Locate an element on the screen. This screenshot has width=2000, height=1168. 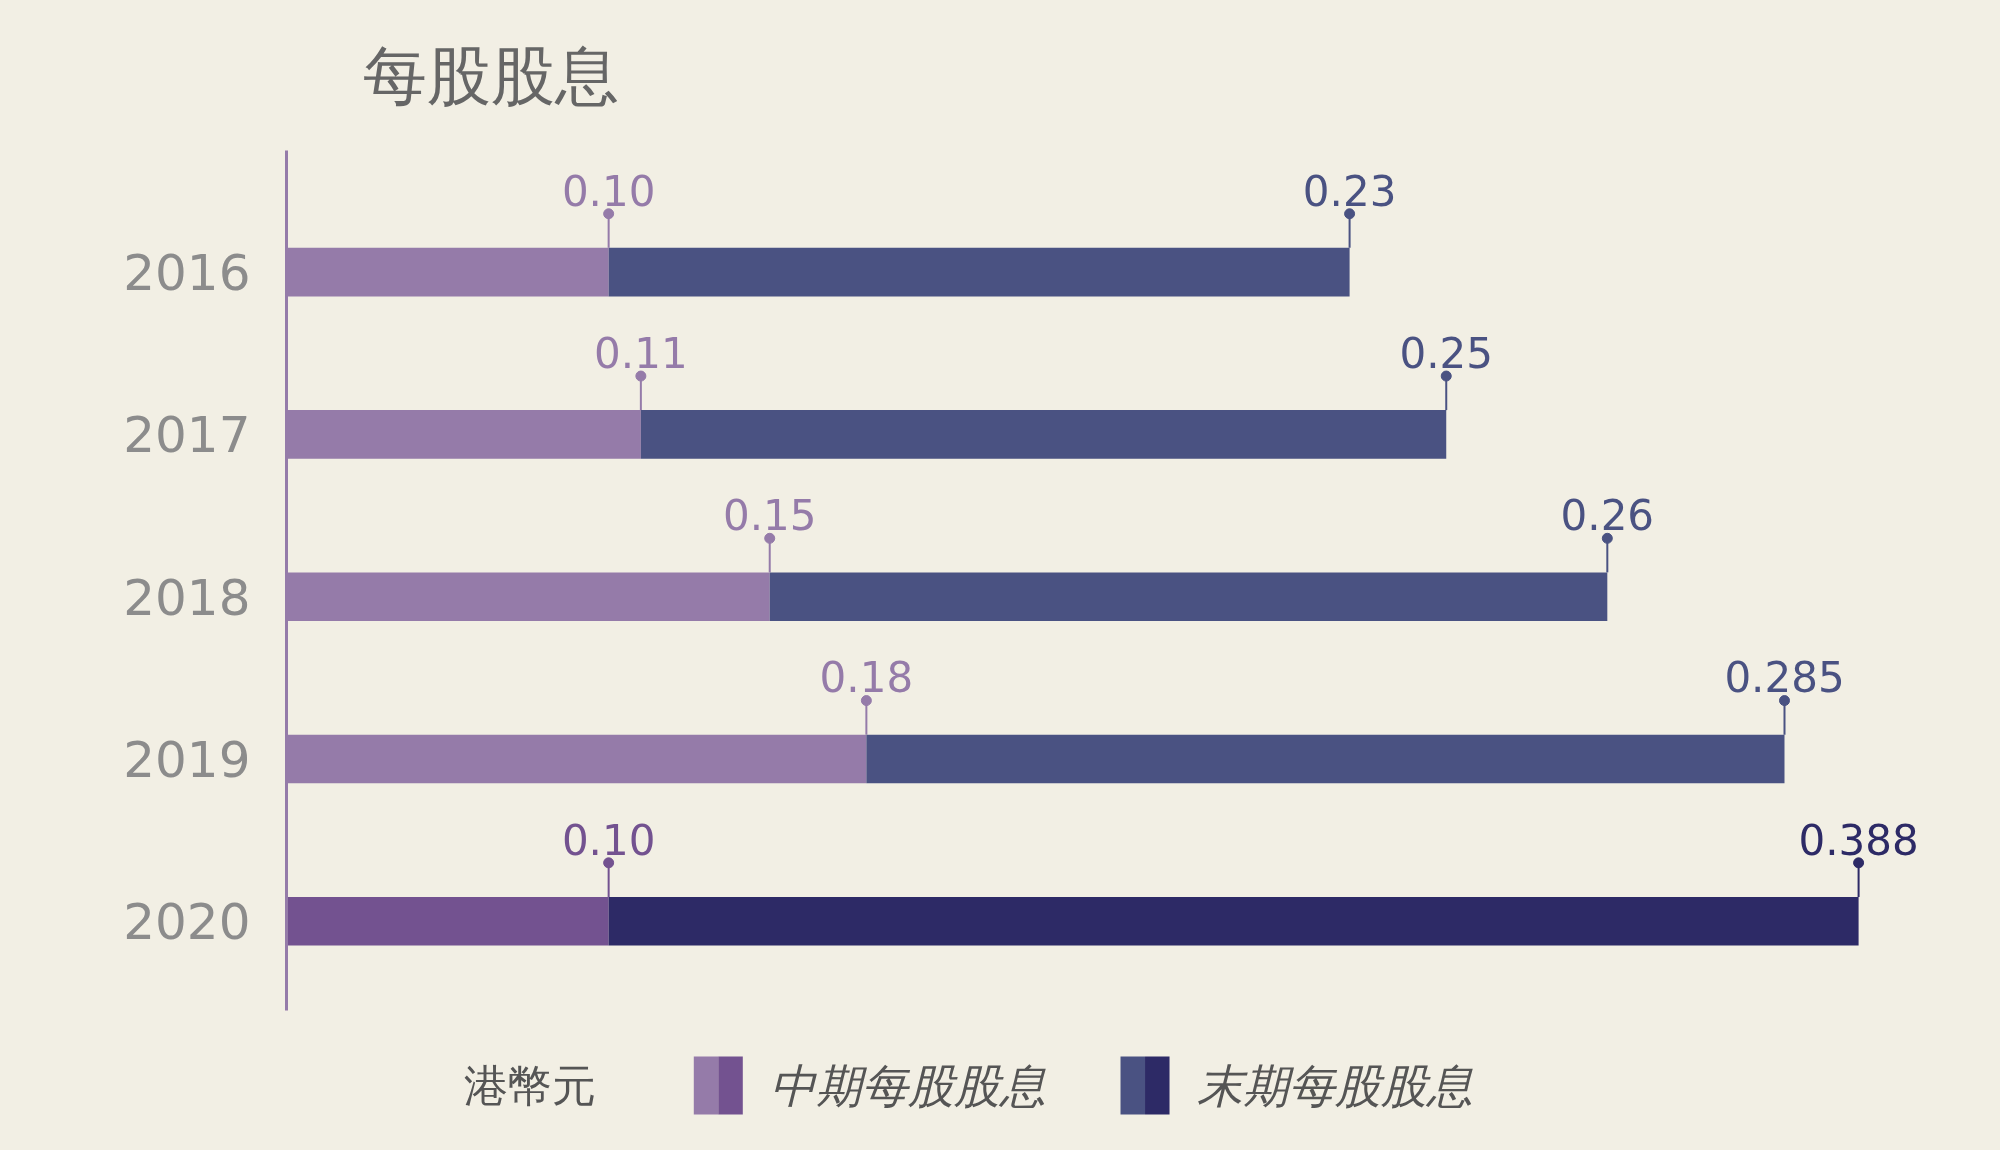
y-tick-label: 2017 is located at coordinates (187, 435).